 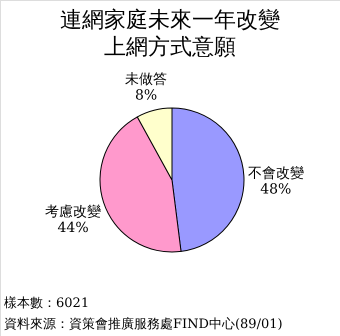 I want to click on data-label: 8%, so click(x=146, y=95).